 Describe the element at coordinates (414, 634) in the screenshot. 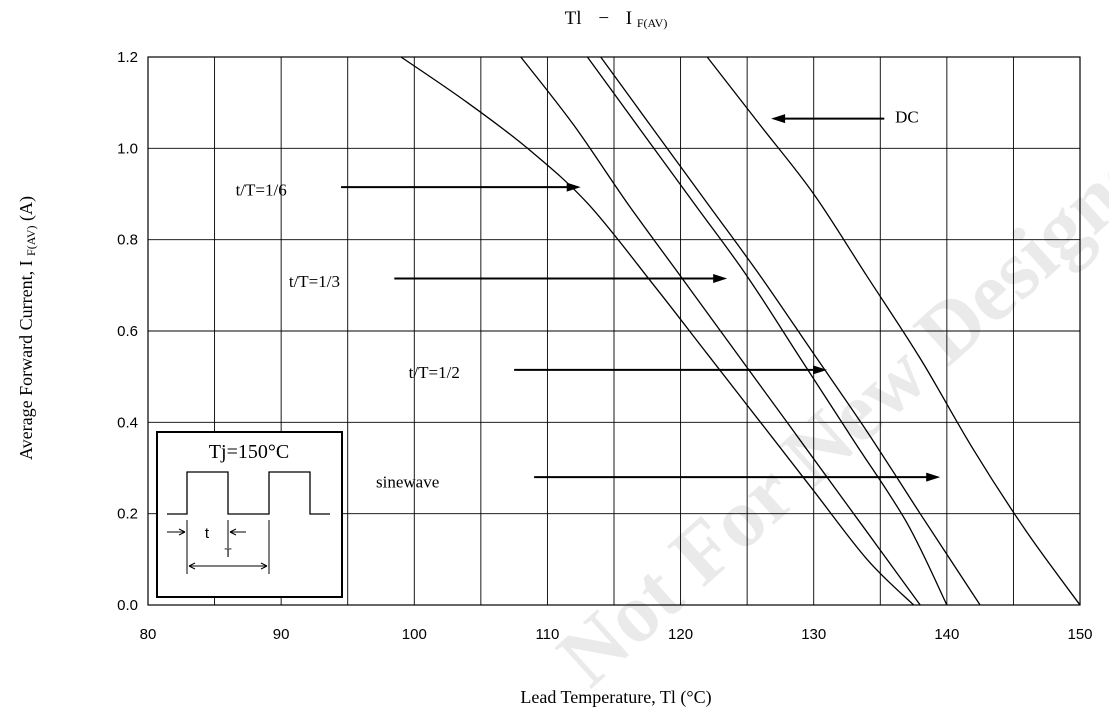

I see `x-tick-label: 100` at that location.